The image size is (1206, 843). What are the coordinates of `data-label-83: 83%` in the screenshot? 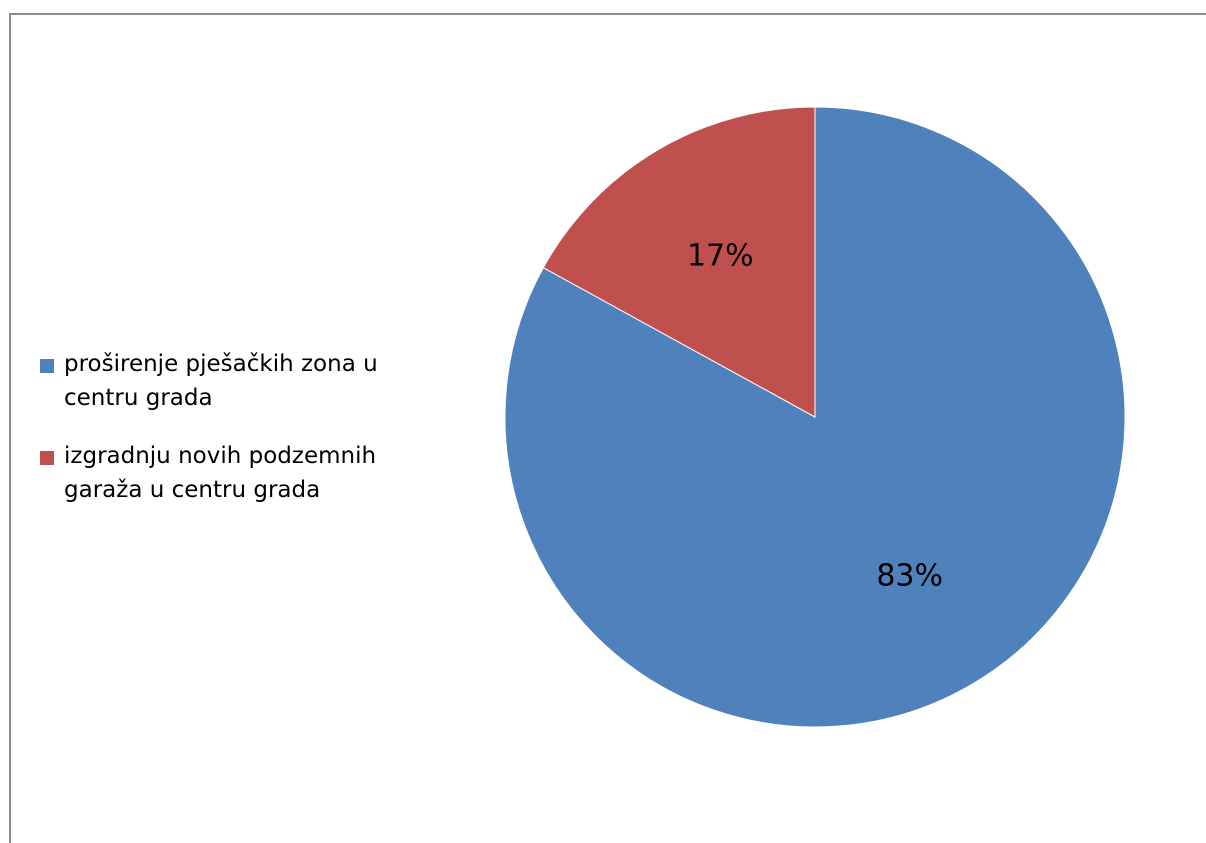 It's located at (909, 576).